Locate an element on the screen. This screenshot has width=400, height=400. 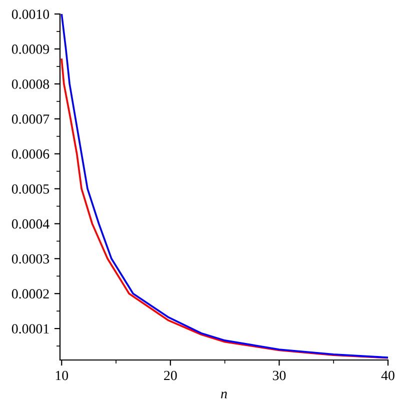
y-tick-label: 0.0004 is located at coordinates (31, 224).